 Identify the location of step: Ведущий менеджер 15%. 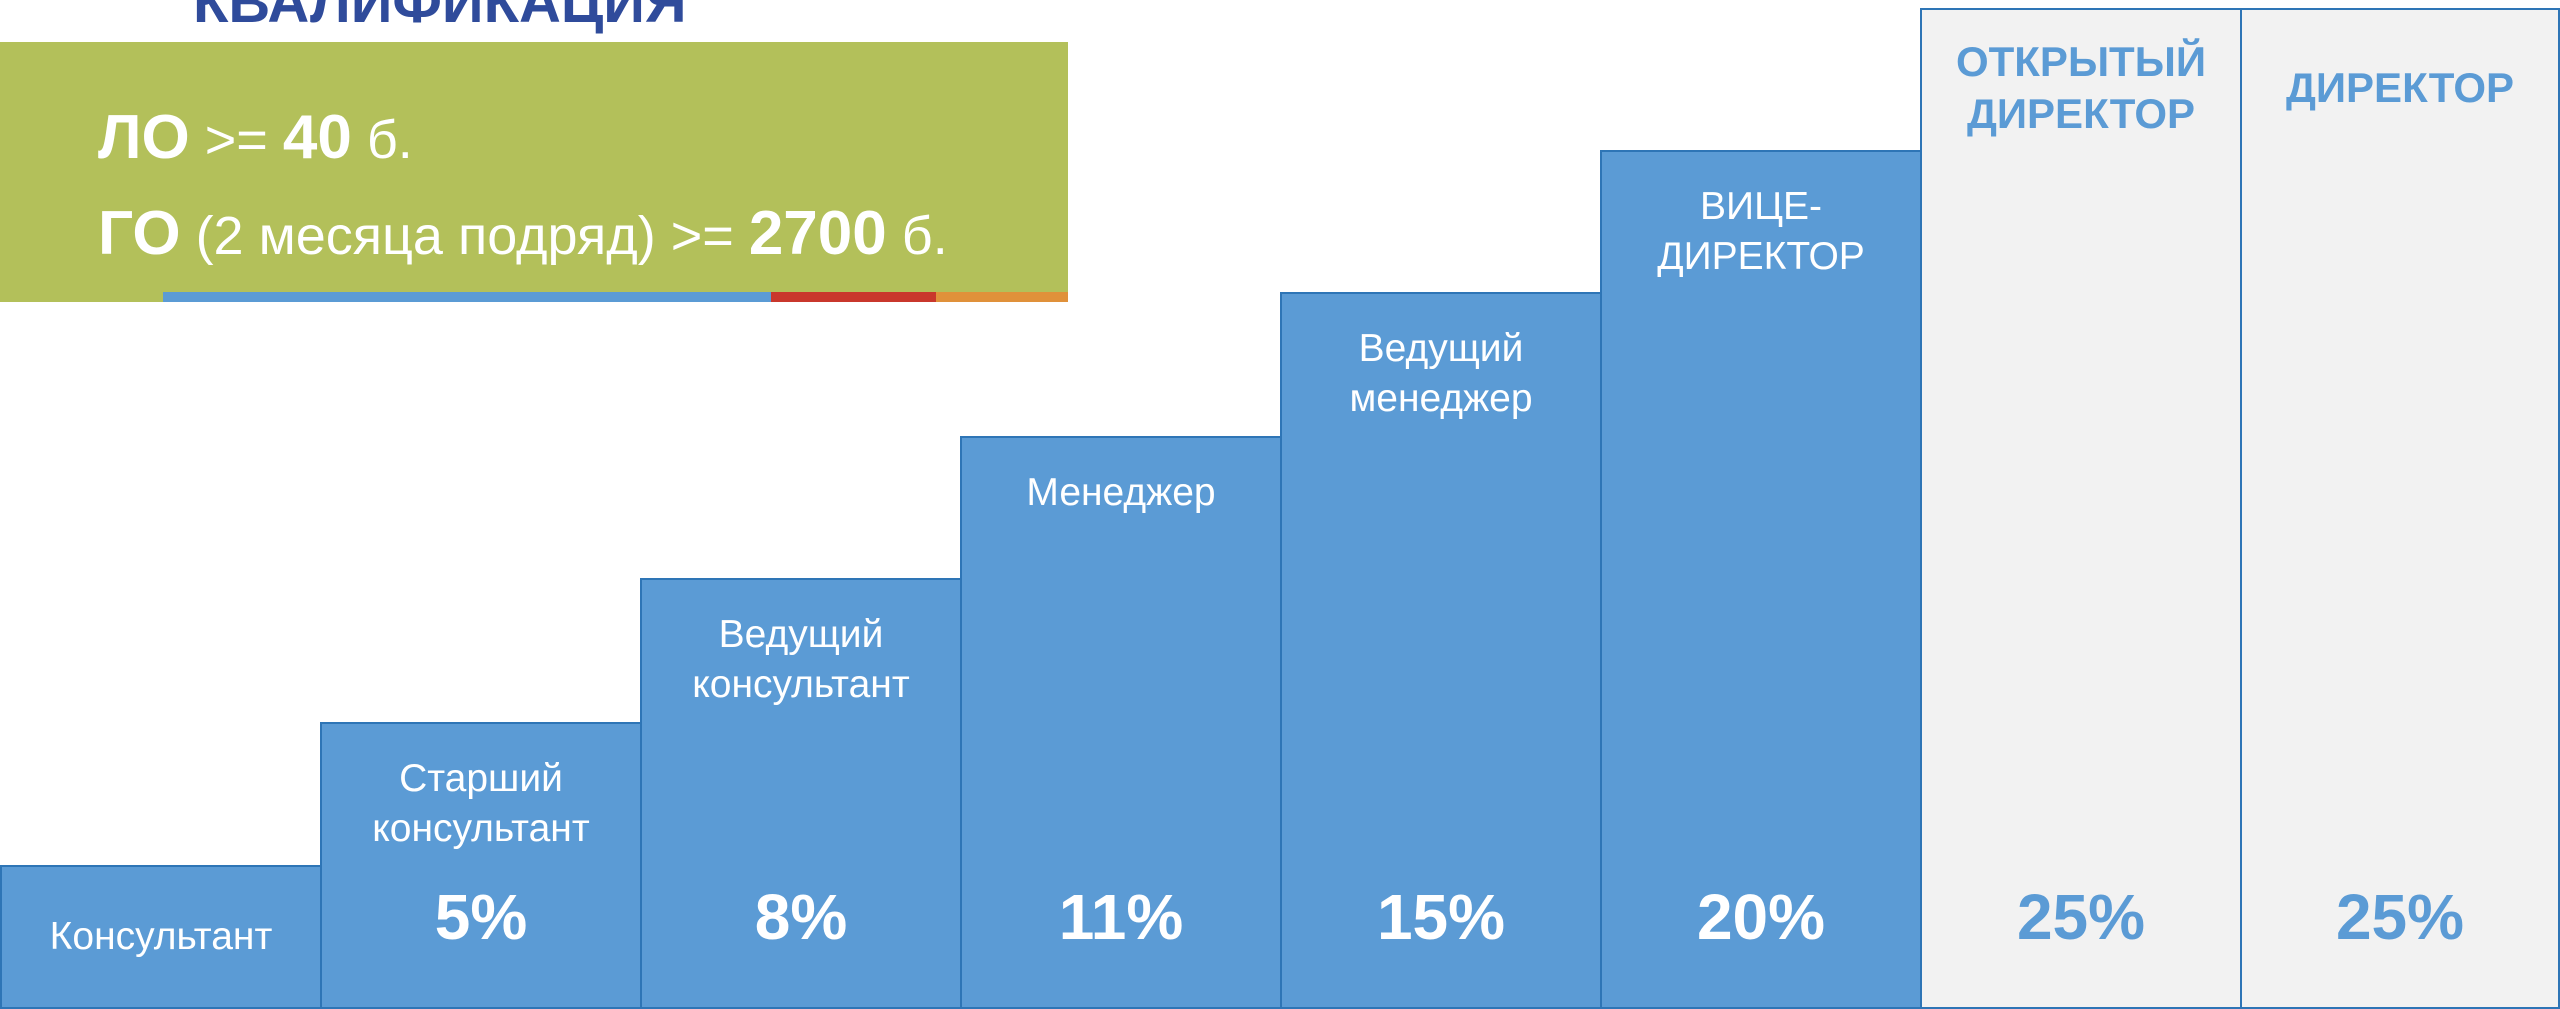
(1441, 650).